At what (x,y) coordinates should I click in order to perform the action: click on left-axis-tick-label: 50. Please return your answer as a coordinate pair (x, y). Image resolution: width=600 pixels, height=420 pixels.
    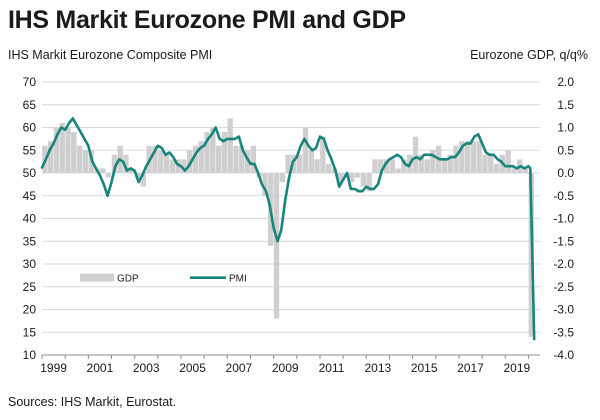
    Looking at the image, I should click on (30, 173).